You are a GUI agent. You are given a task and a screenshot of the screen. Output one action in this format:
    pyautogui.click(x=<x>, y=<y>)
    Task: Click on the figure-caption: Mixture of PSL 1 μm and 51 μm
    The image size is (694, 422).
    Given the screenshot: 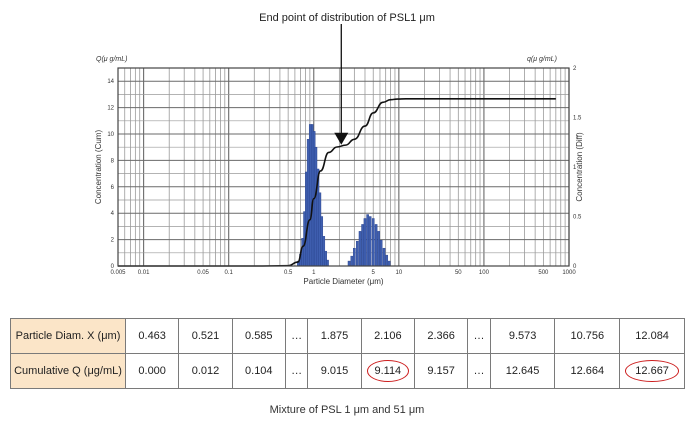 What is the action you would take?
    pyautogui.click(x=347, y=410)
    